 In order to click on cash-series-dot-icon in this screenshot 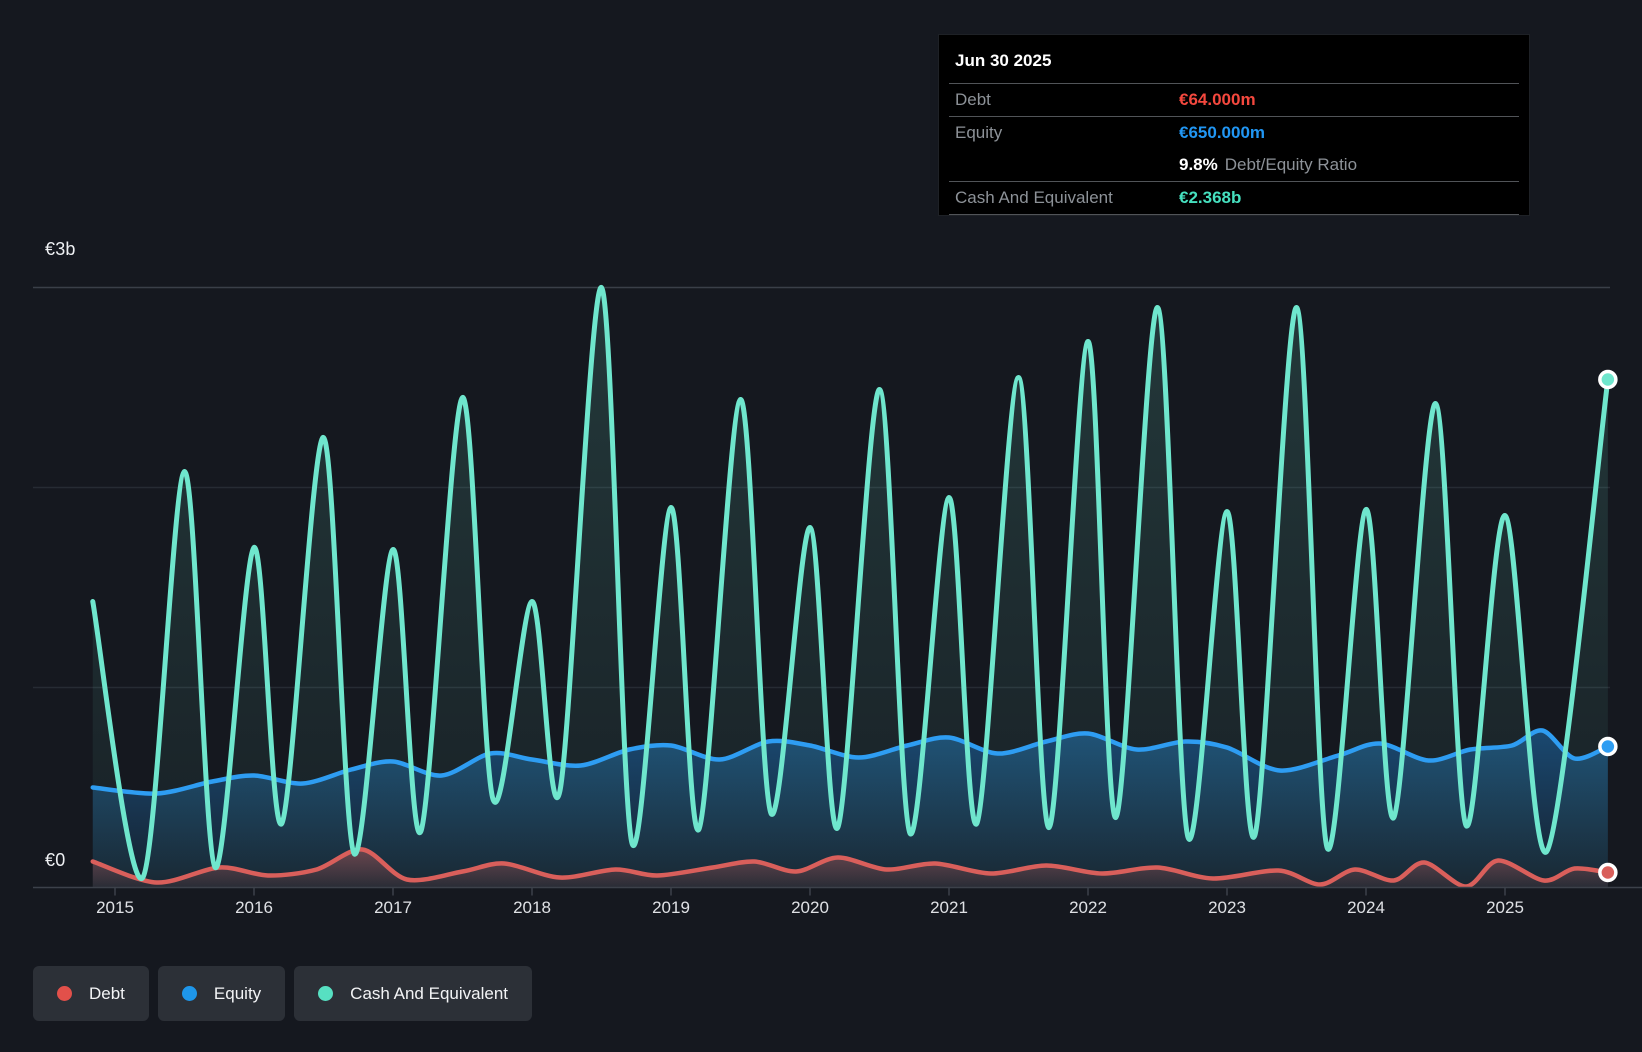, I will do `click(326, 993)`.